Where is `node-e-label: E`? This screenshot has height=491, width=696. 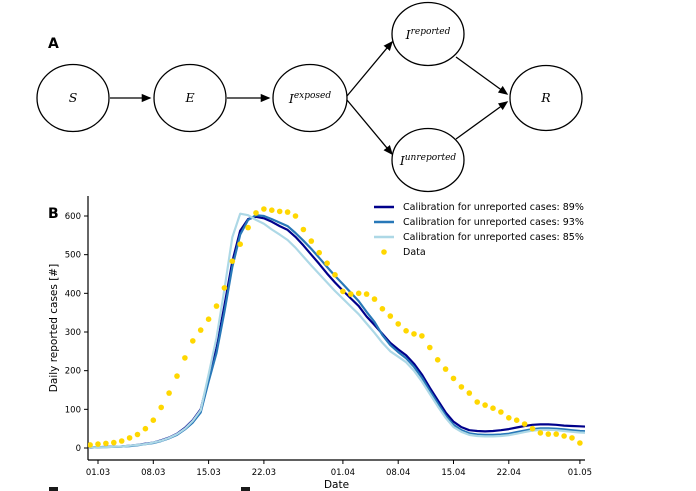 node-e-label: E is located at coordinates (189, 97).